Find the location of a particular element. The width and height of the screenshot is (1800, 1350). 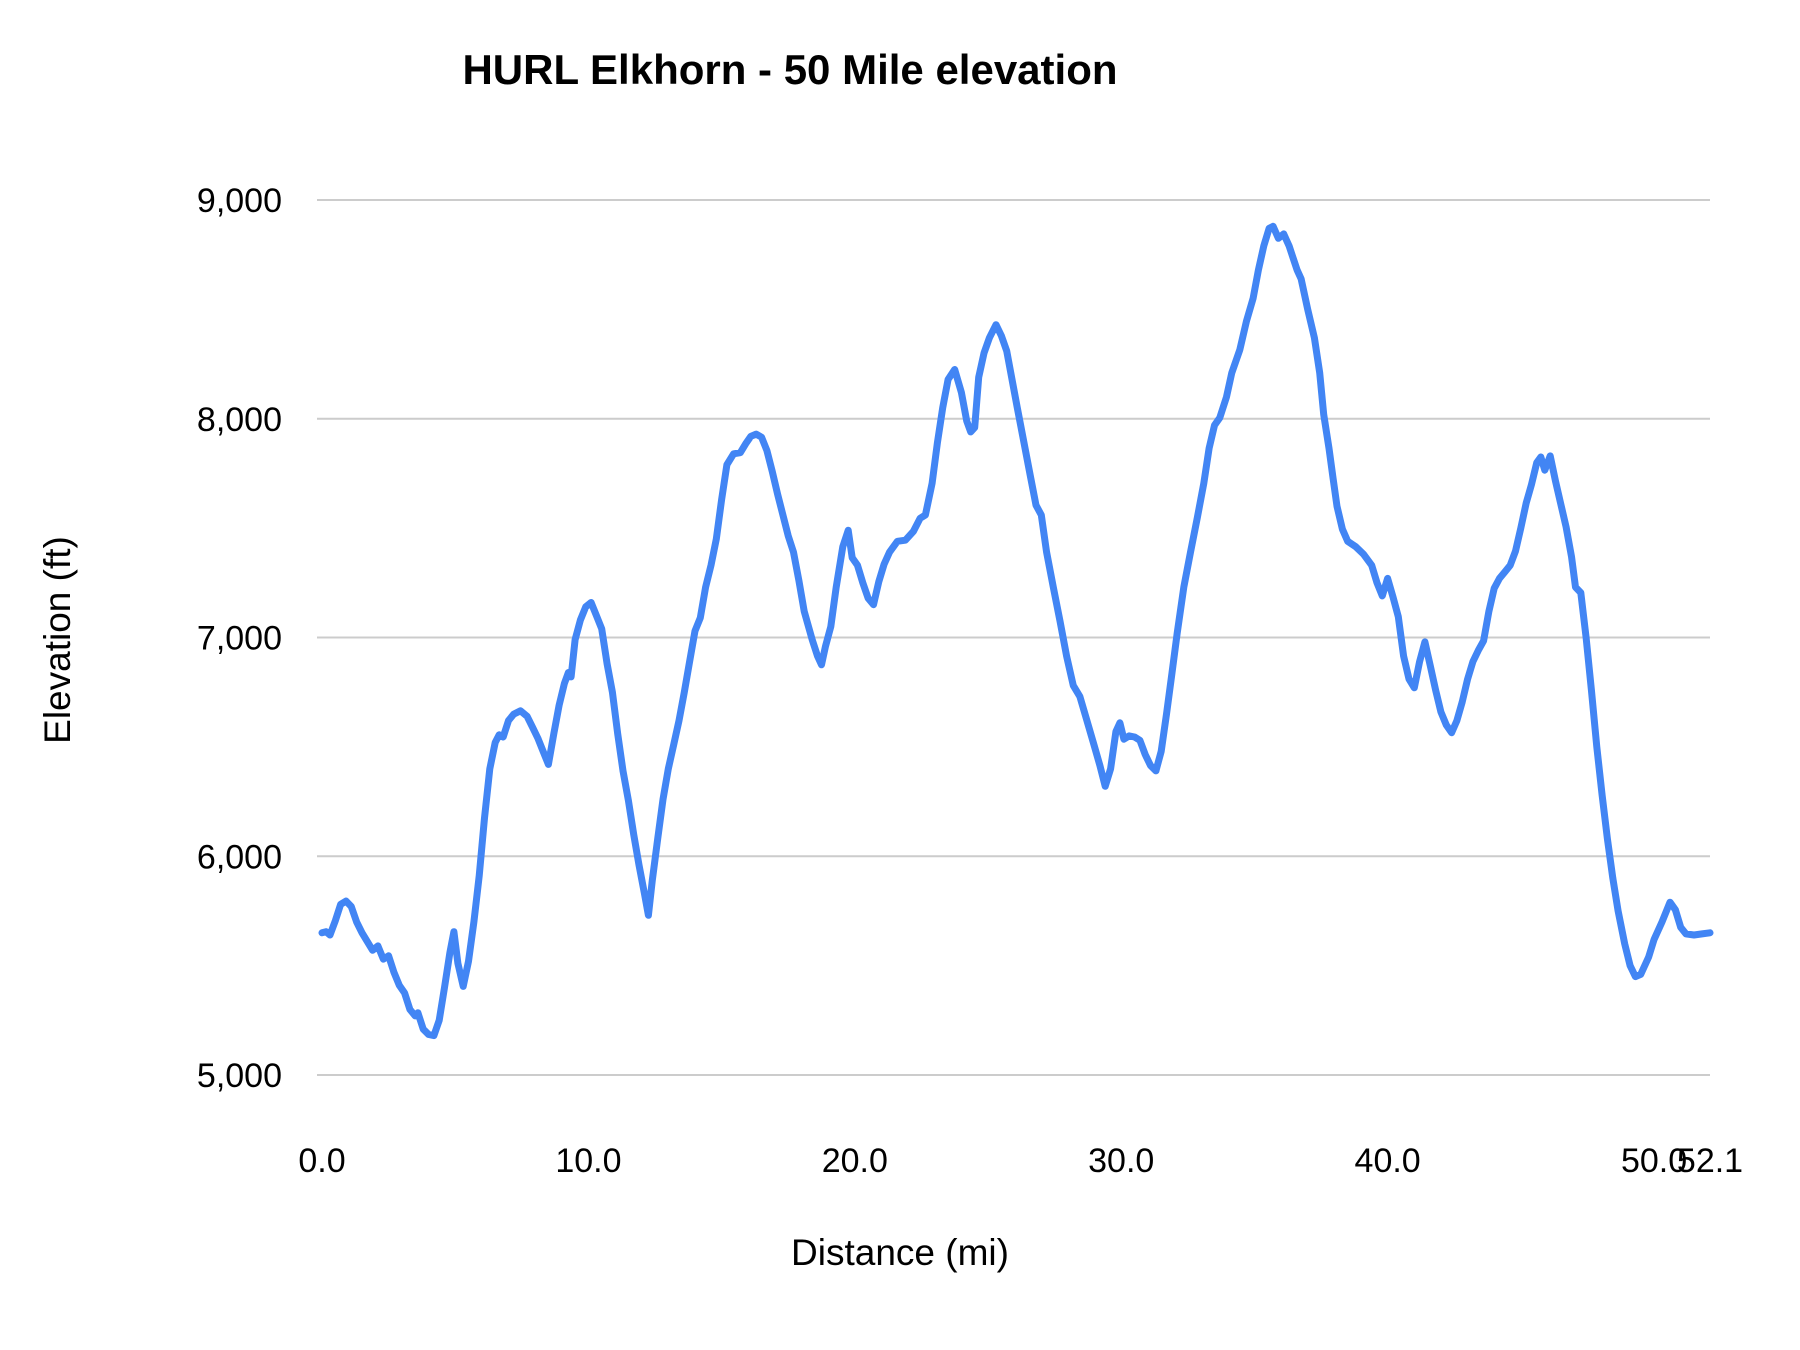

x-tick-label: 52.1 is located at coordinates (1710, 1161).